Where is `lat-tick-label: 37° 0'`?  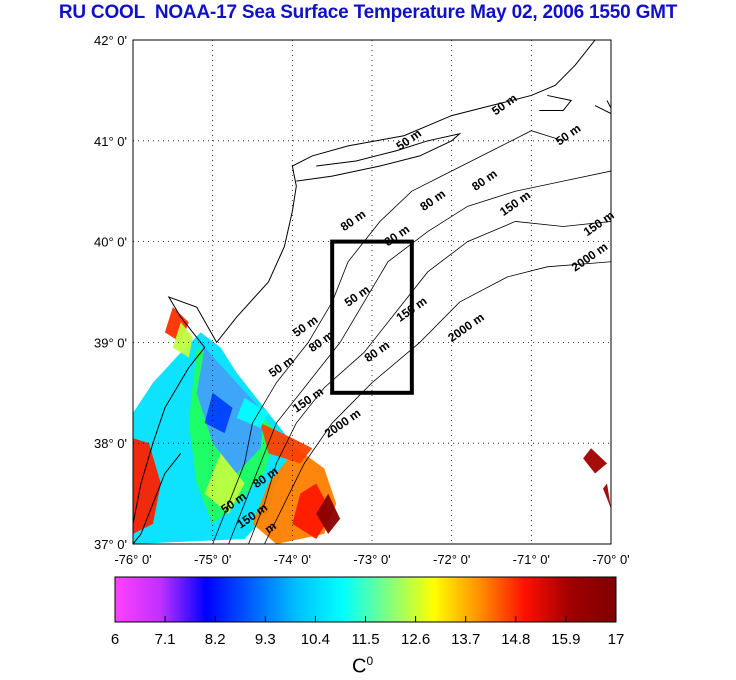 lat-tick-label: 37° 0' is located at coordinates (110, 544).